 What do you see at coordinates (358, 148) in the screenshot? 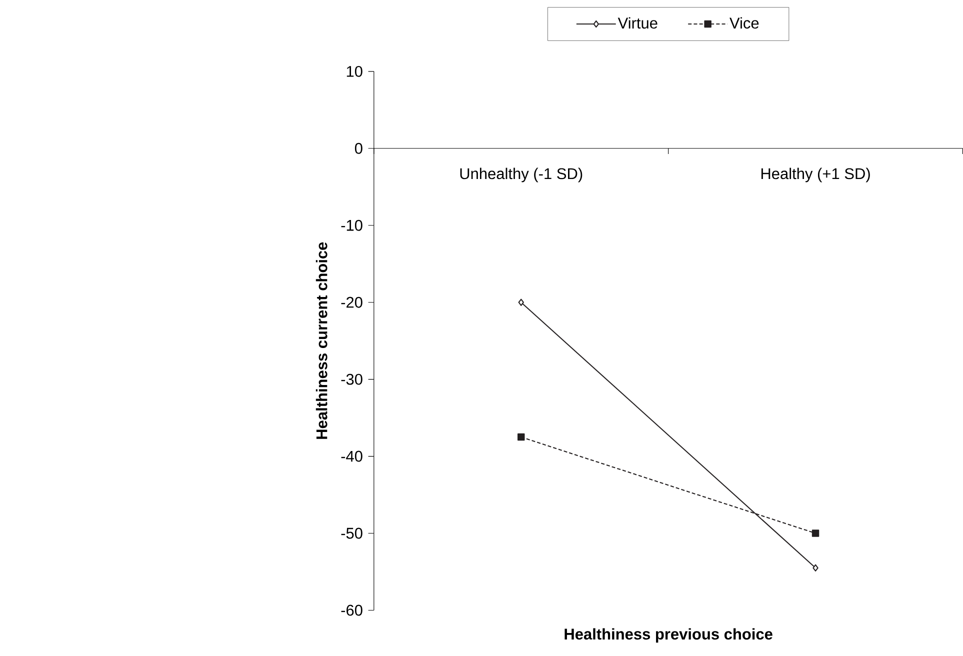
I see `y-tick-label: 0` at bounding box center [358, 148].